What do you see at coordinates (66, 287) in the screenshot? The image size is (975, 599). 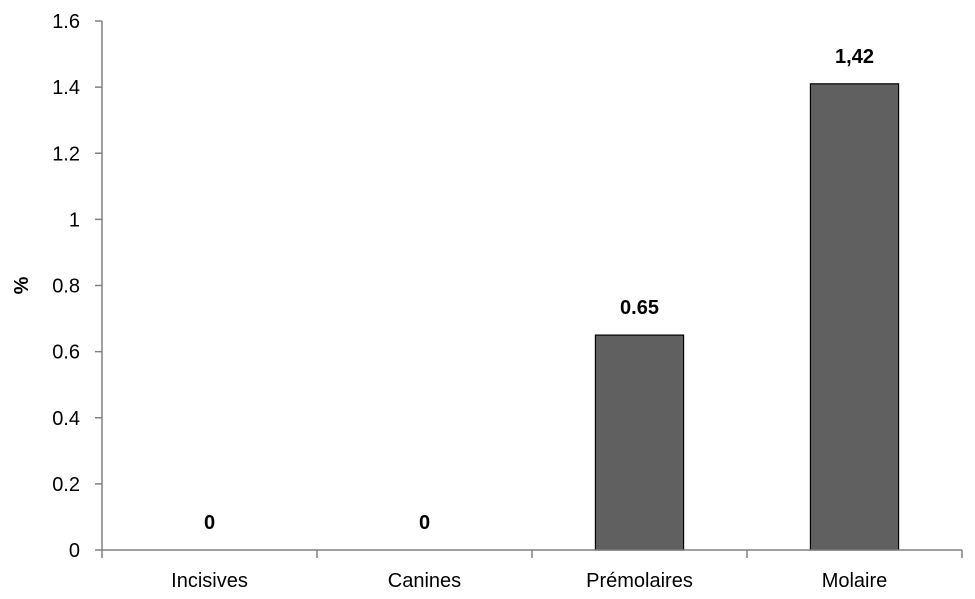 I see `y-tick-label: 0.8` at bounding box center [66, 287].